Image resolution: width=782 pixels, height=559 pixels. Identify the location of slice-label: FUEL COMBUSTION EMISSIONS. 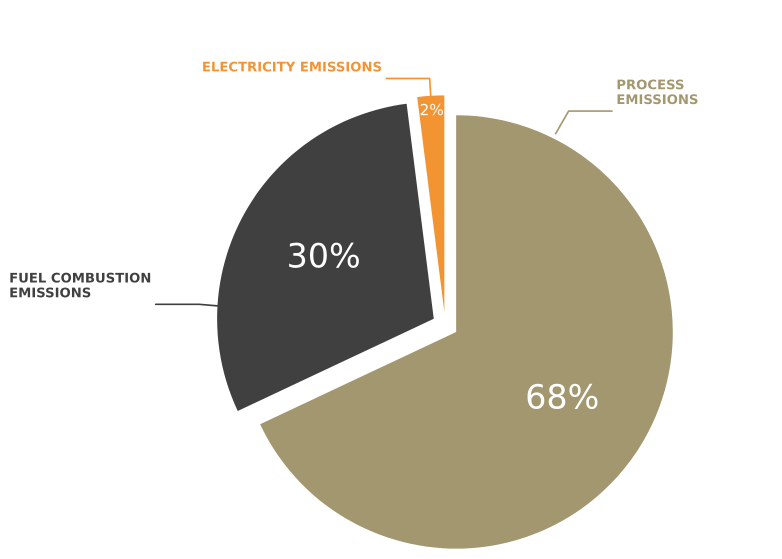
(80, 285).